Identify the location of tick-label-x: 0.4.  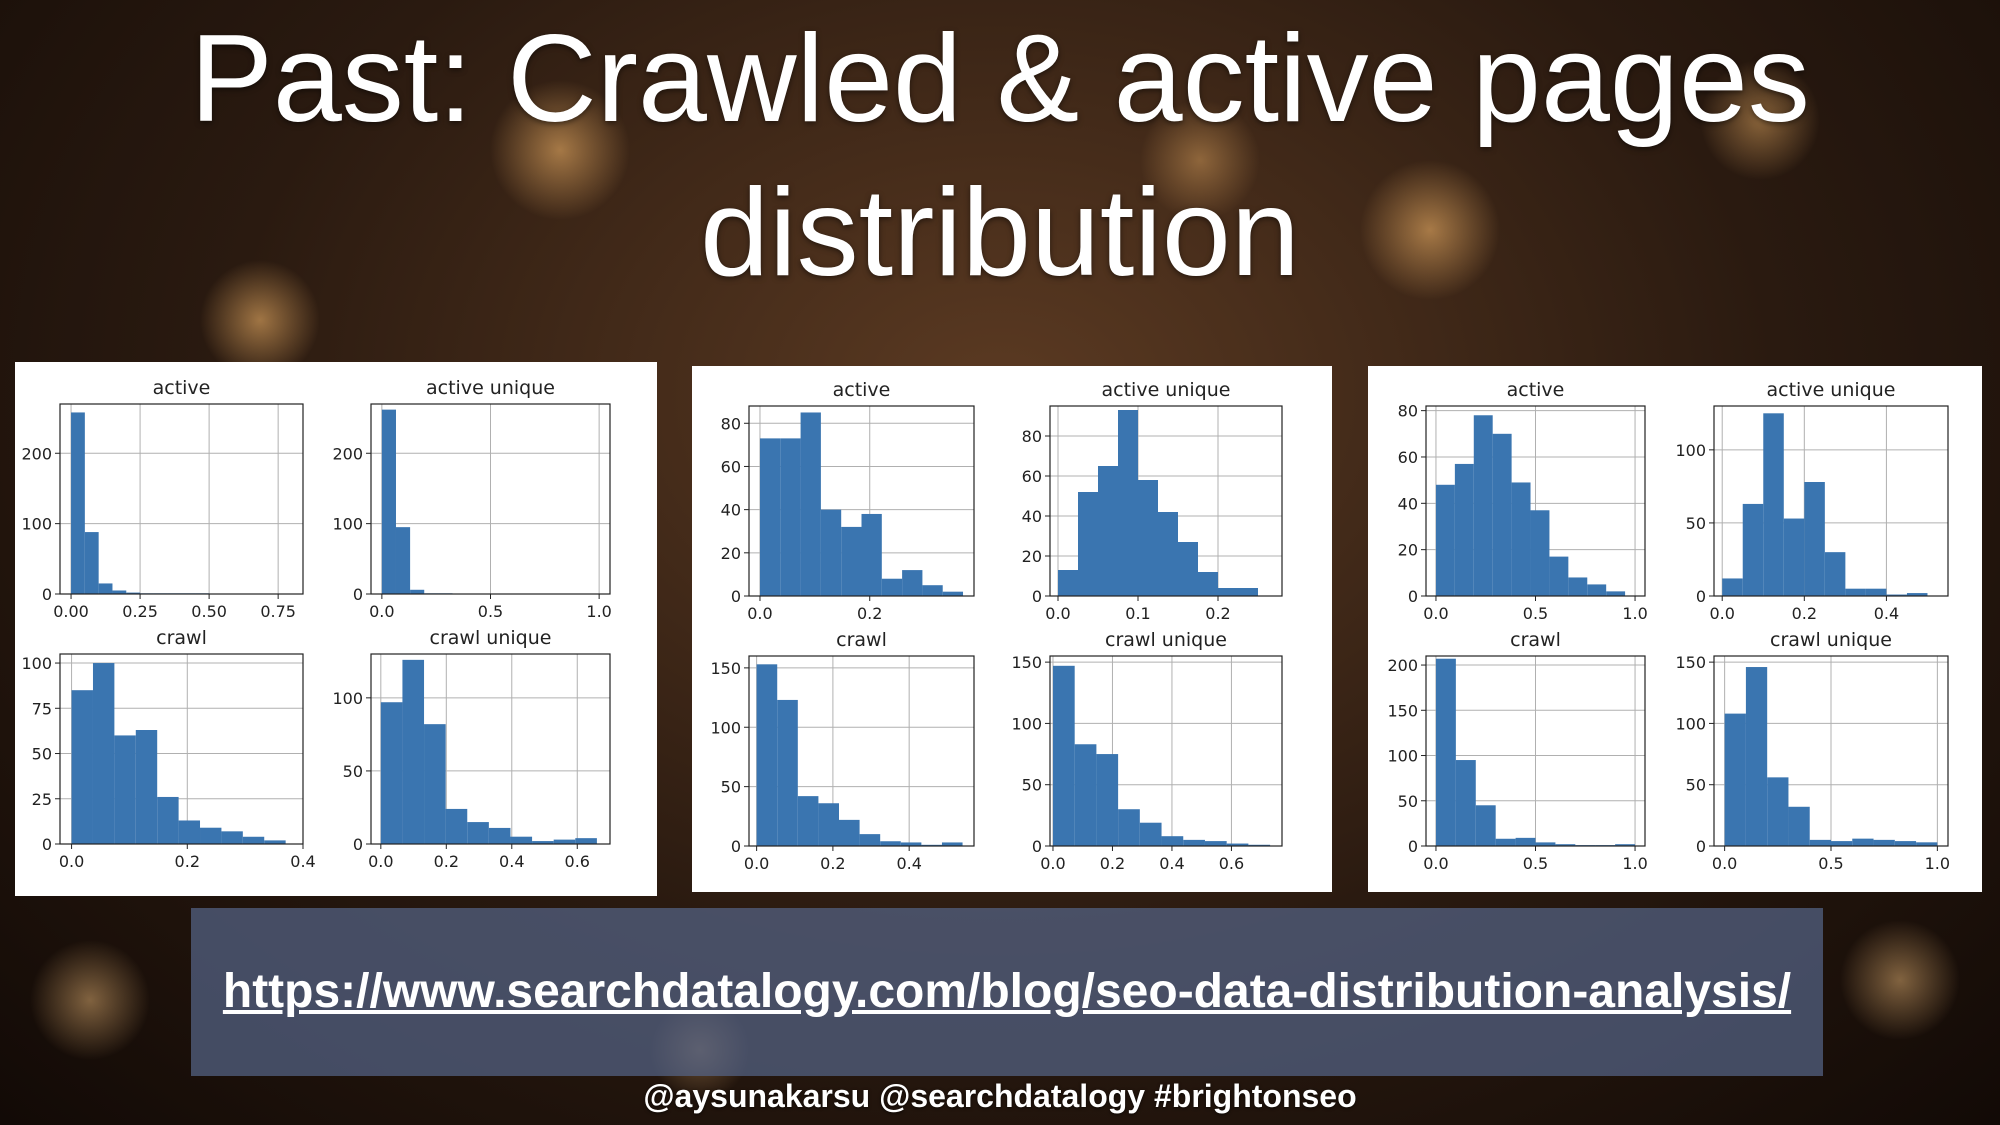
(302, 861).